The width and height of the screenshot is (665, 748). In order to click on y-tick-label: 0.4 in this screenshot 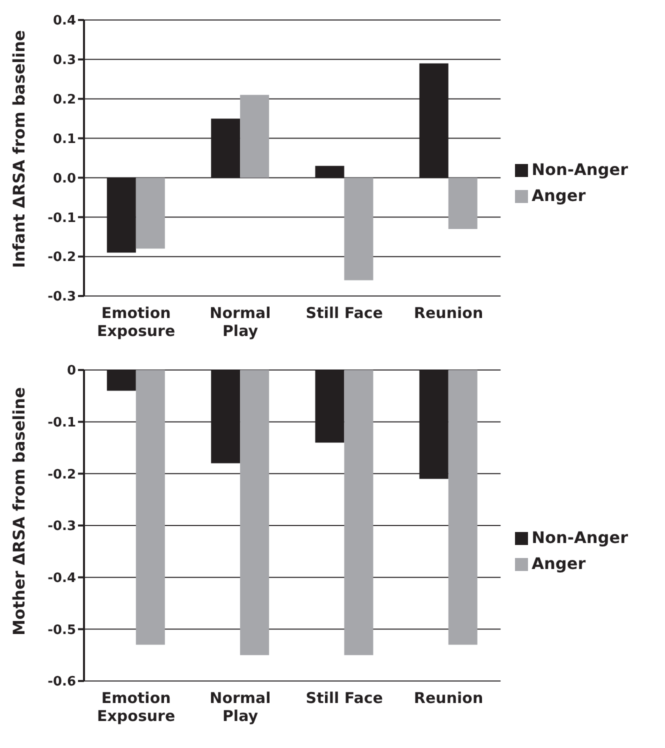, I will do `click(64, 21)`.